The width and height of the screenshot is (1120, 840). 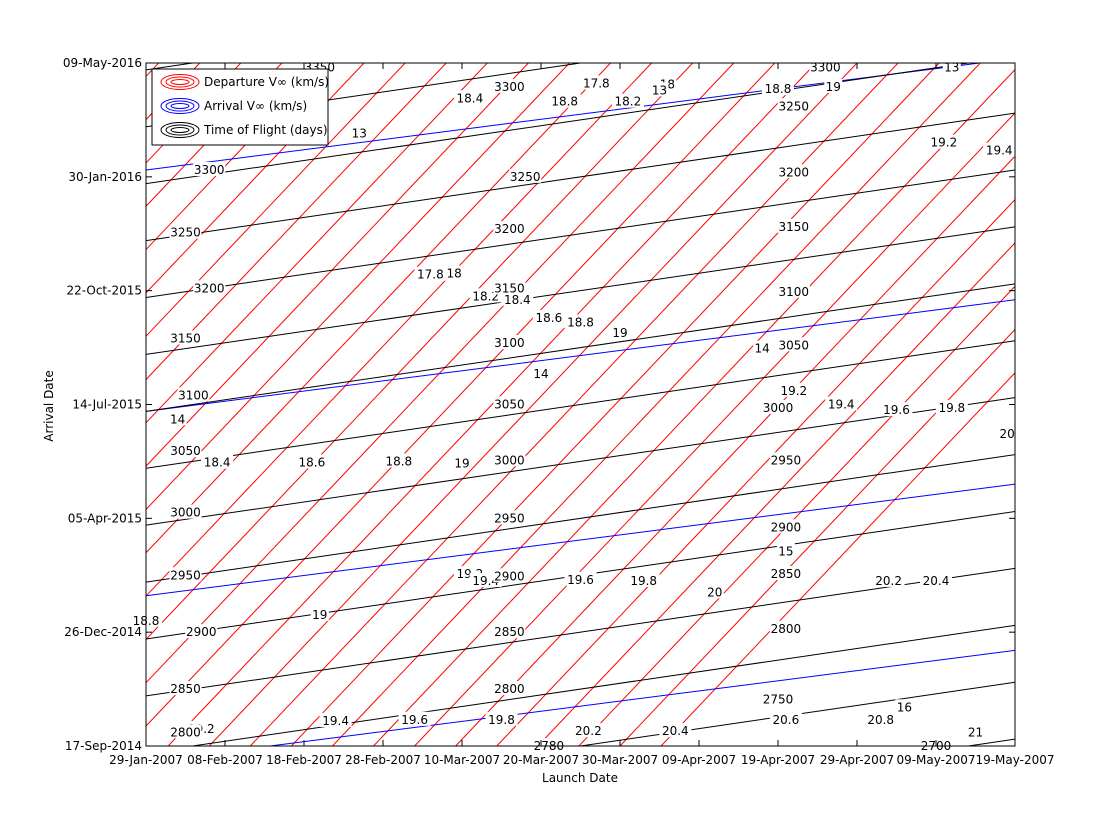 I want to click on x-tick-label: 29-Apr-2007, so click(x=857, y=760).